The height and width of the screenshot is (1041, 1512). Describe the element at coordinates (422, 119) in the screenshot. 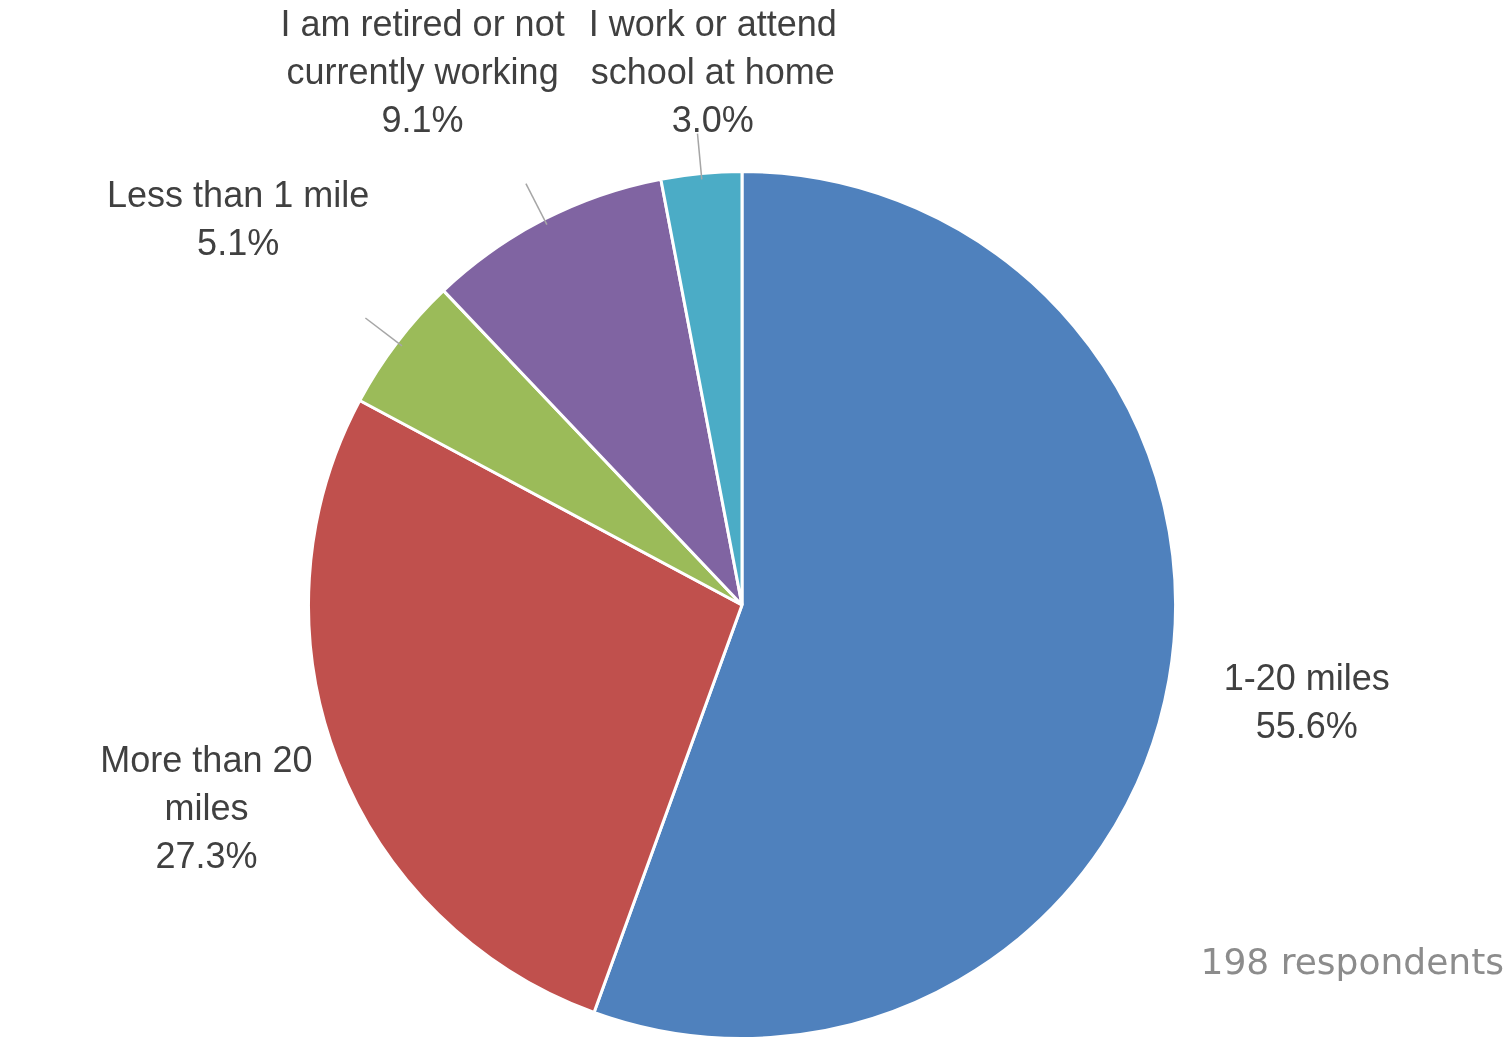

I see `data-label: 9.1%` at that location.